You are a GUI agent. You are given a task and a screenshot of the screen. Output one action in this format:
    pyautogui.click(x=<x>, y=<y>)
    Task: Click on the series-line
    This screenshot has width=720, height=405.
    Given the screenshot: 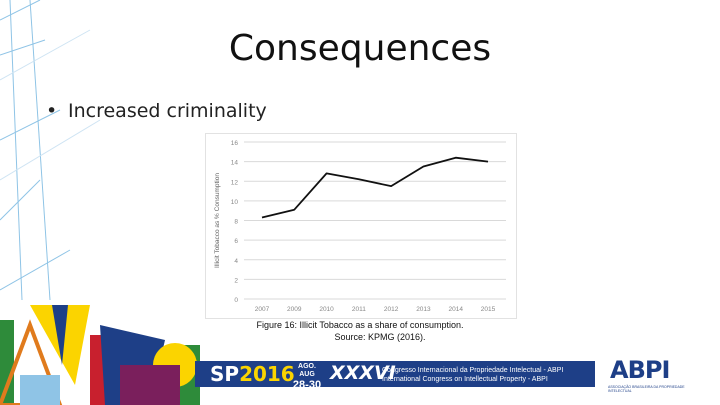 What is the action you would take?
    pyautogui.click(x=375, y=187)
    